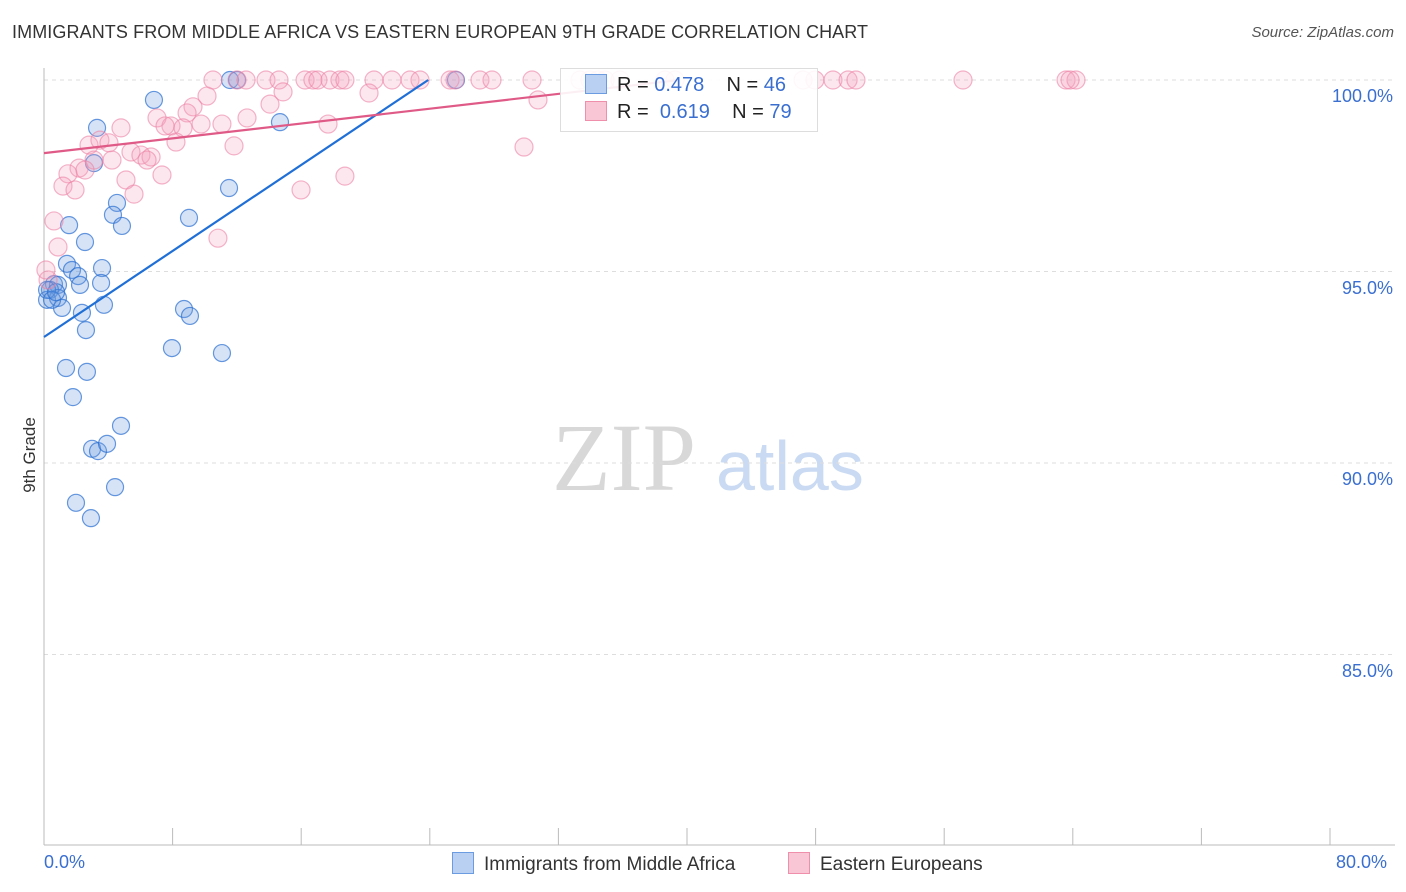 This screenshot has height=892, width=1406. I want to click on y-tick-label: 100.0%, so click(1362, 96).